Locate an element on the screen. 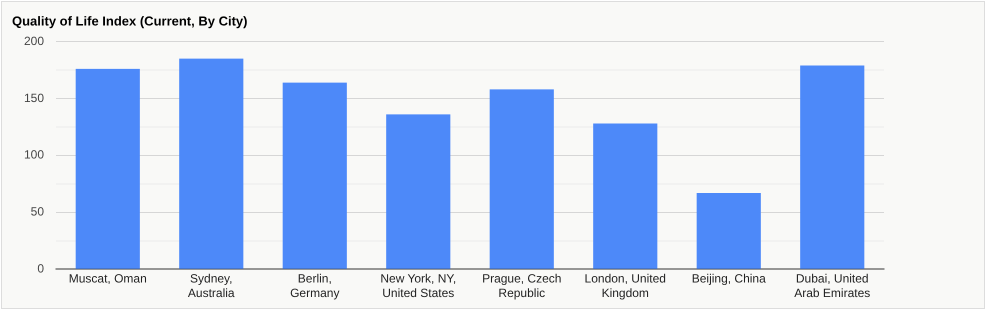  y-tick-label: 150 is located at coordinates (34, 97).